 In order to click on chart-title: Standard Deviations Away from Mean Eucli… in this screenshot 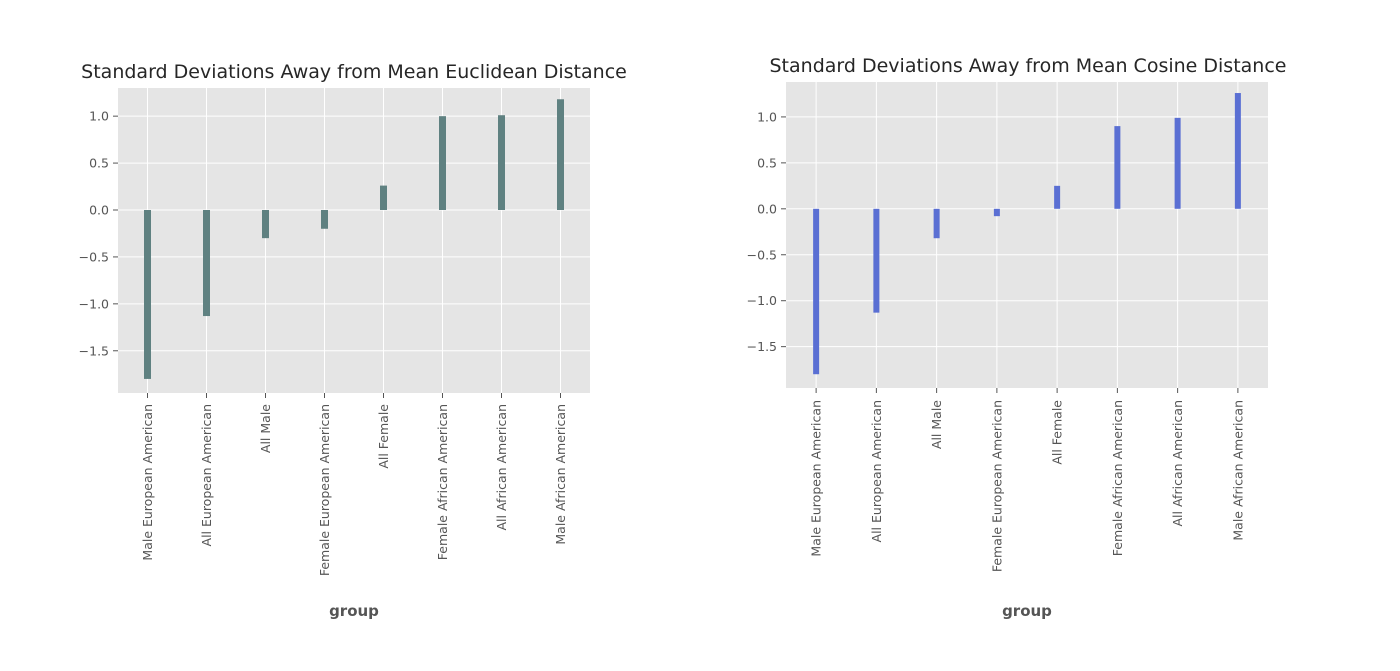, I will do `click(354, 72)`.